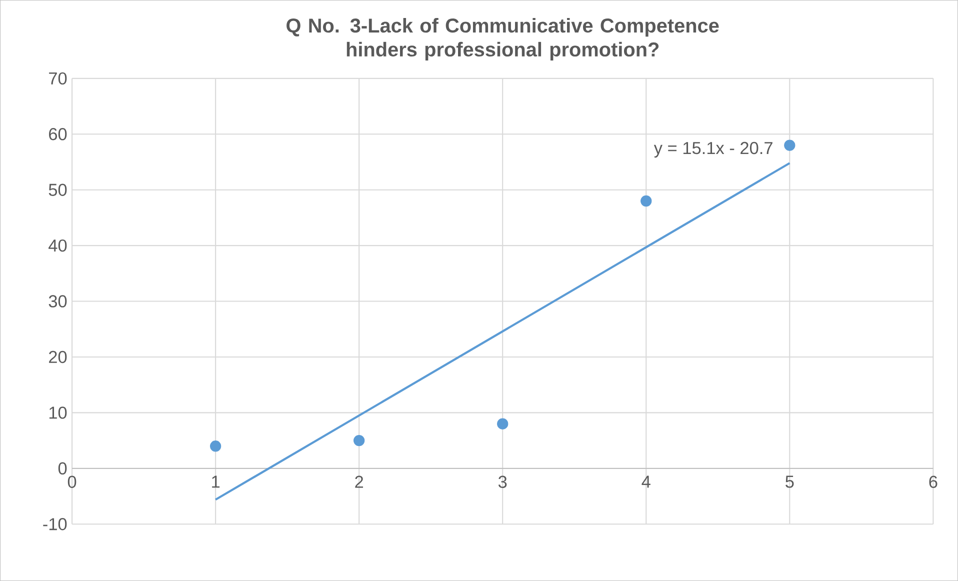 This screenshot has height=581, width=958. I want to click on x-tick-label: 0, so click(72, 482).